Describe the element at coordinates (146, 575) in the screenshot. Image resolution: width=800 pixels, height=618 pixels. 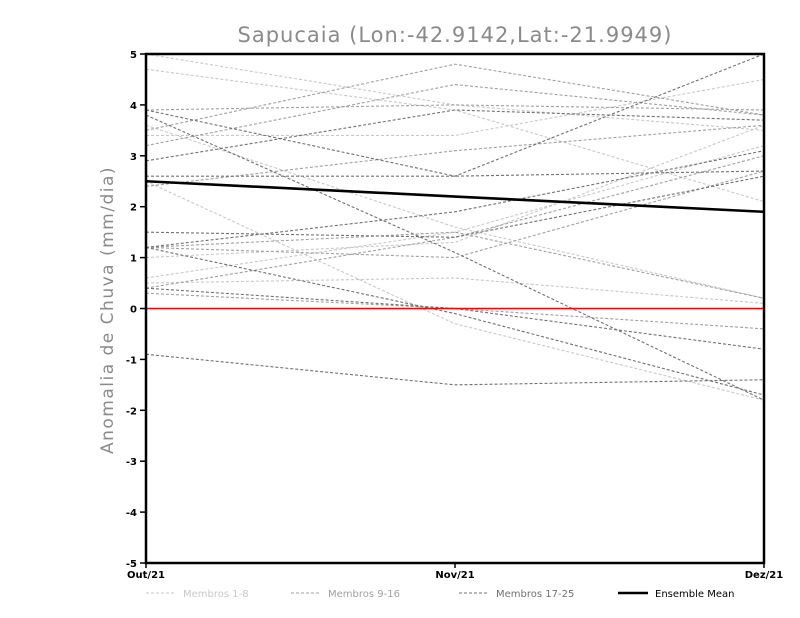
I see `x-tick-label: Out/21` at that location.